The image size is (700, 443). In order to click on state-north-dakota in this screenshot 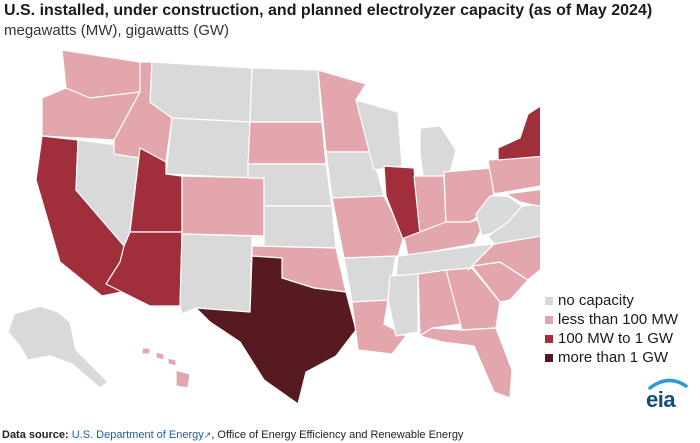, I will do `click(286, 95)`.